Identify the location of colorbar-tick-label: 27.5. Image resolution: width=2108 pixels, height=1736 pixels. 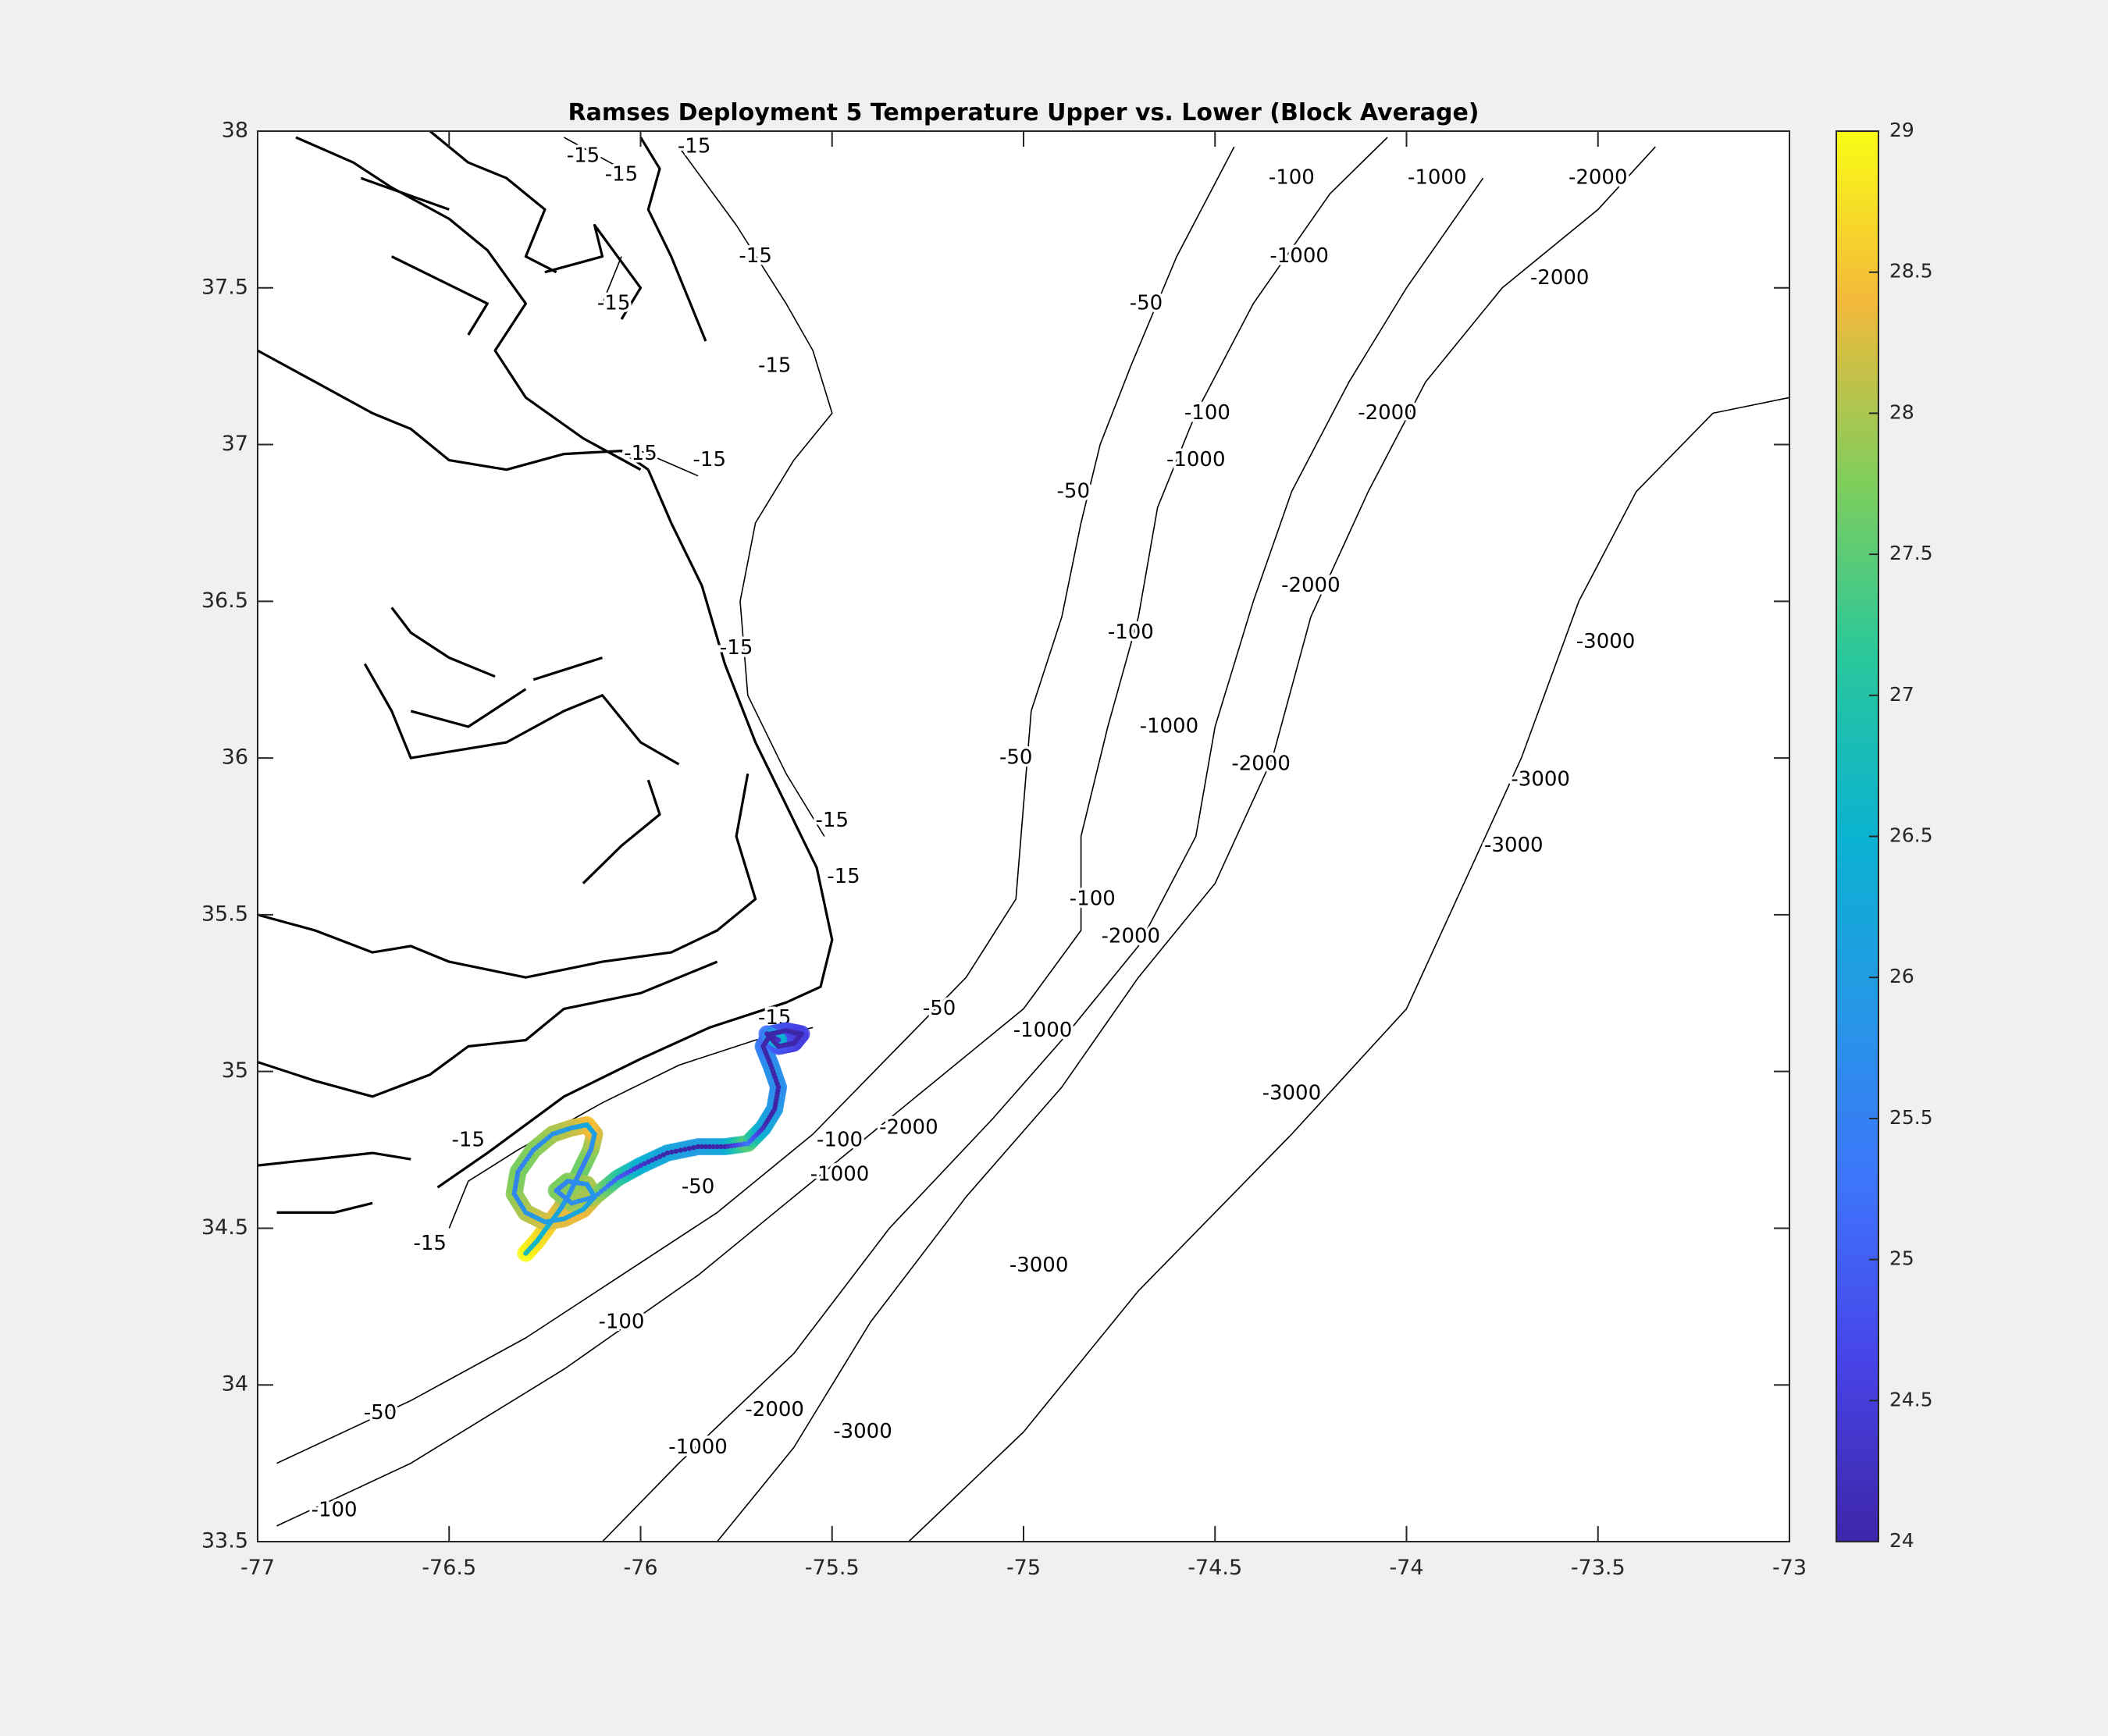
(1911, 553).